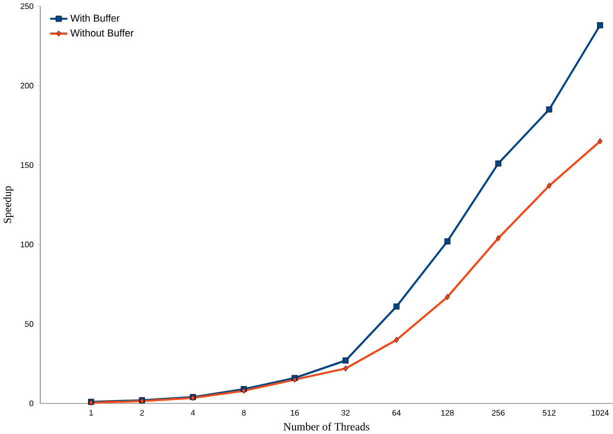  What do you see at coordinates (91, 413) in the screenshot?
I see `x-tick-label: 1` at bounding box center [91, 413].